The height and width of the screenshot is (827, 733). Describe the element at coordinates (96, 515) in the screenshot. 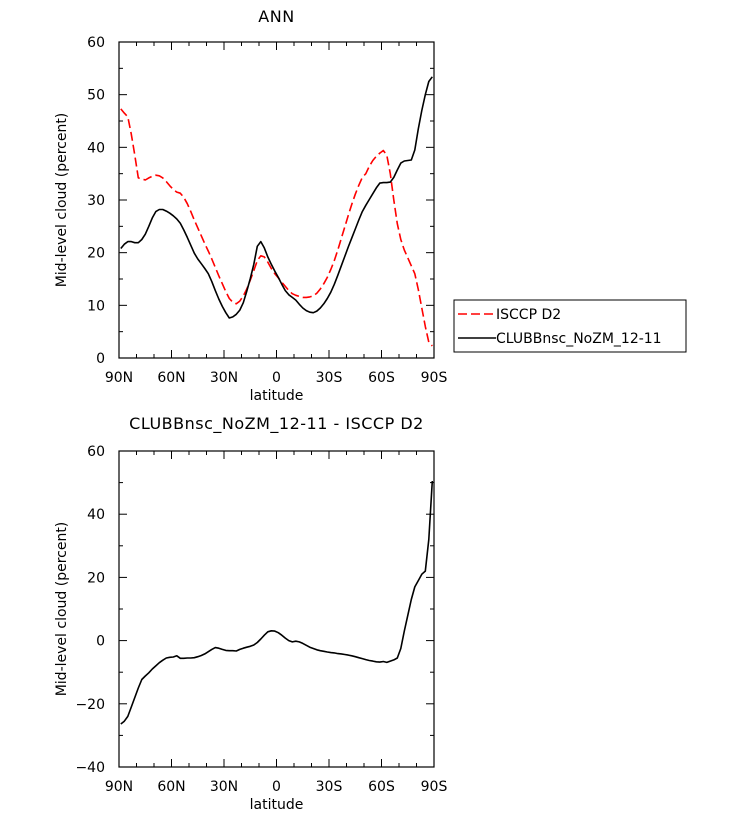

I see `panel2-y-tick-label: 40` at that location.